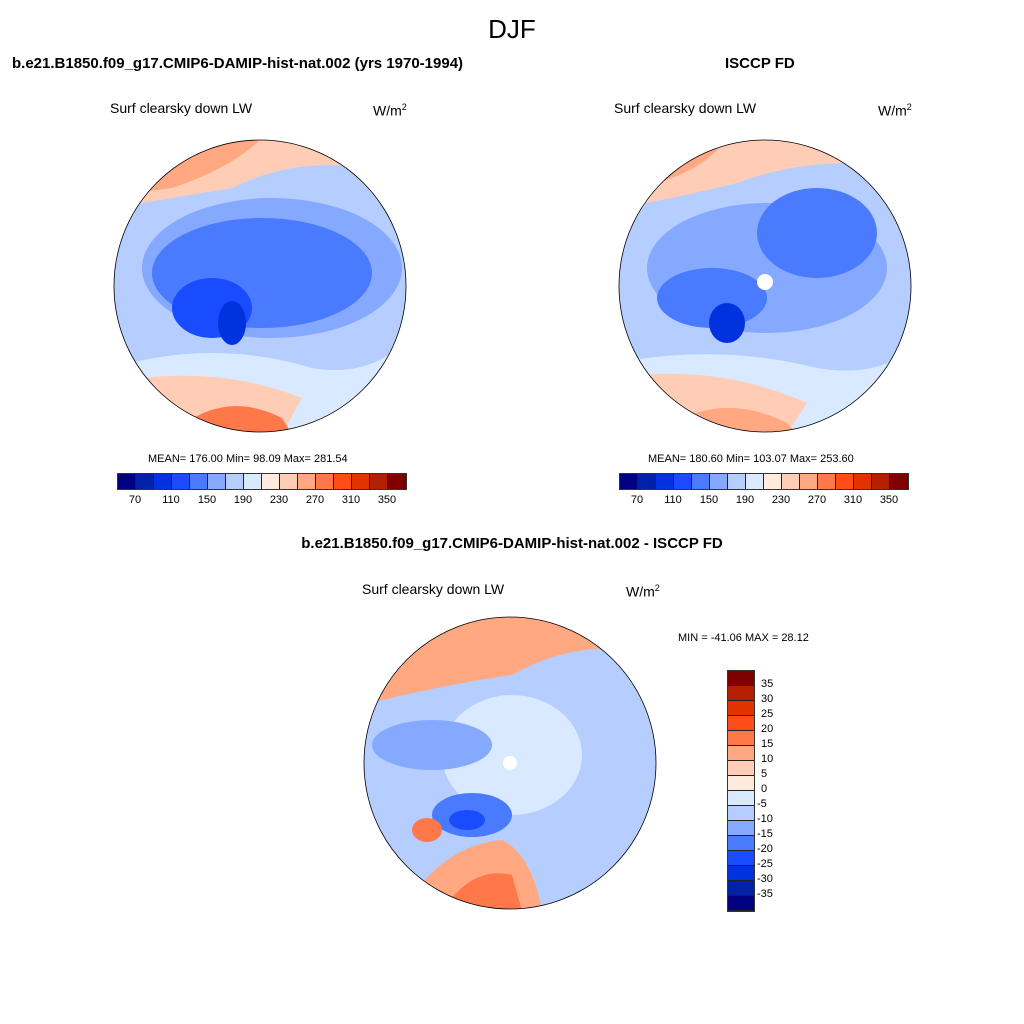 This screenshot has width=1024, height=1024. What do you see at coordinates (764, 774) in the screenshot?
I see `colorbar-tick-label: 5` at bounding box center [764, 774].